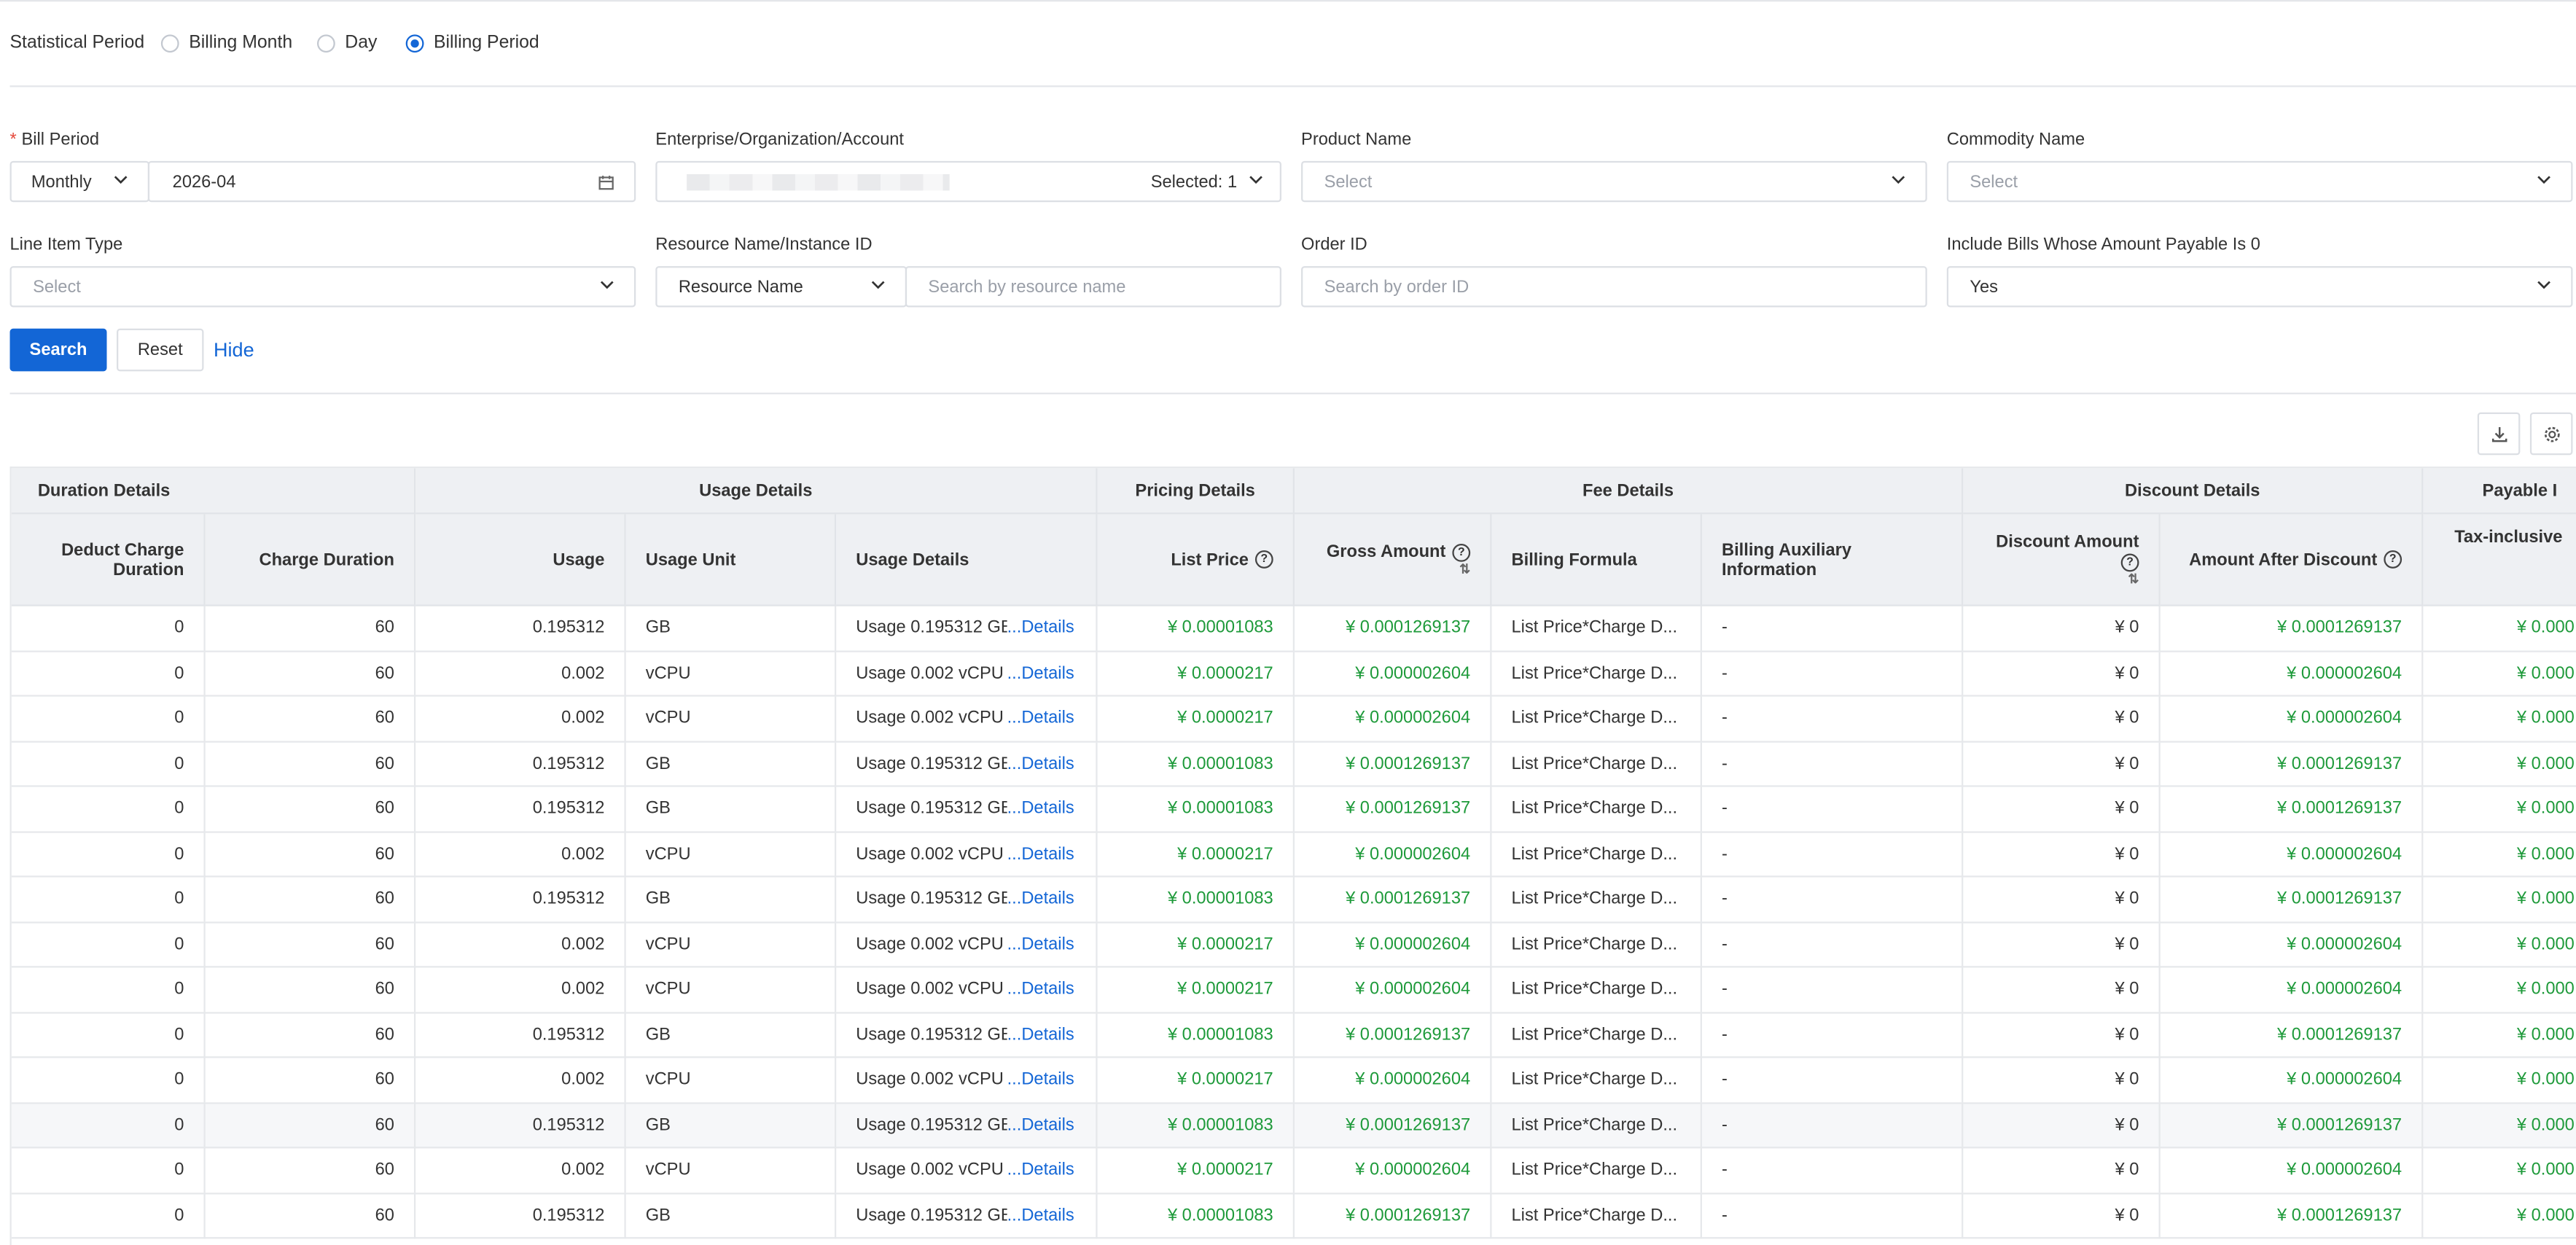 The width and height of the screenshot is (2576, 1245). What do you see at coordinates (1194, 182) in the screenshot?
I see `account-selected-count: Selected: 1` at bounding box center [1194, 182].